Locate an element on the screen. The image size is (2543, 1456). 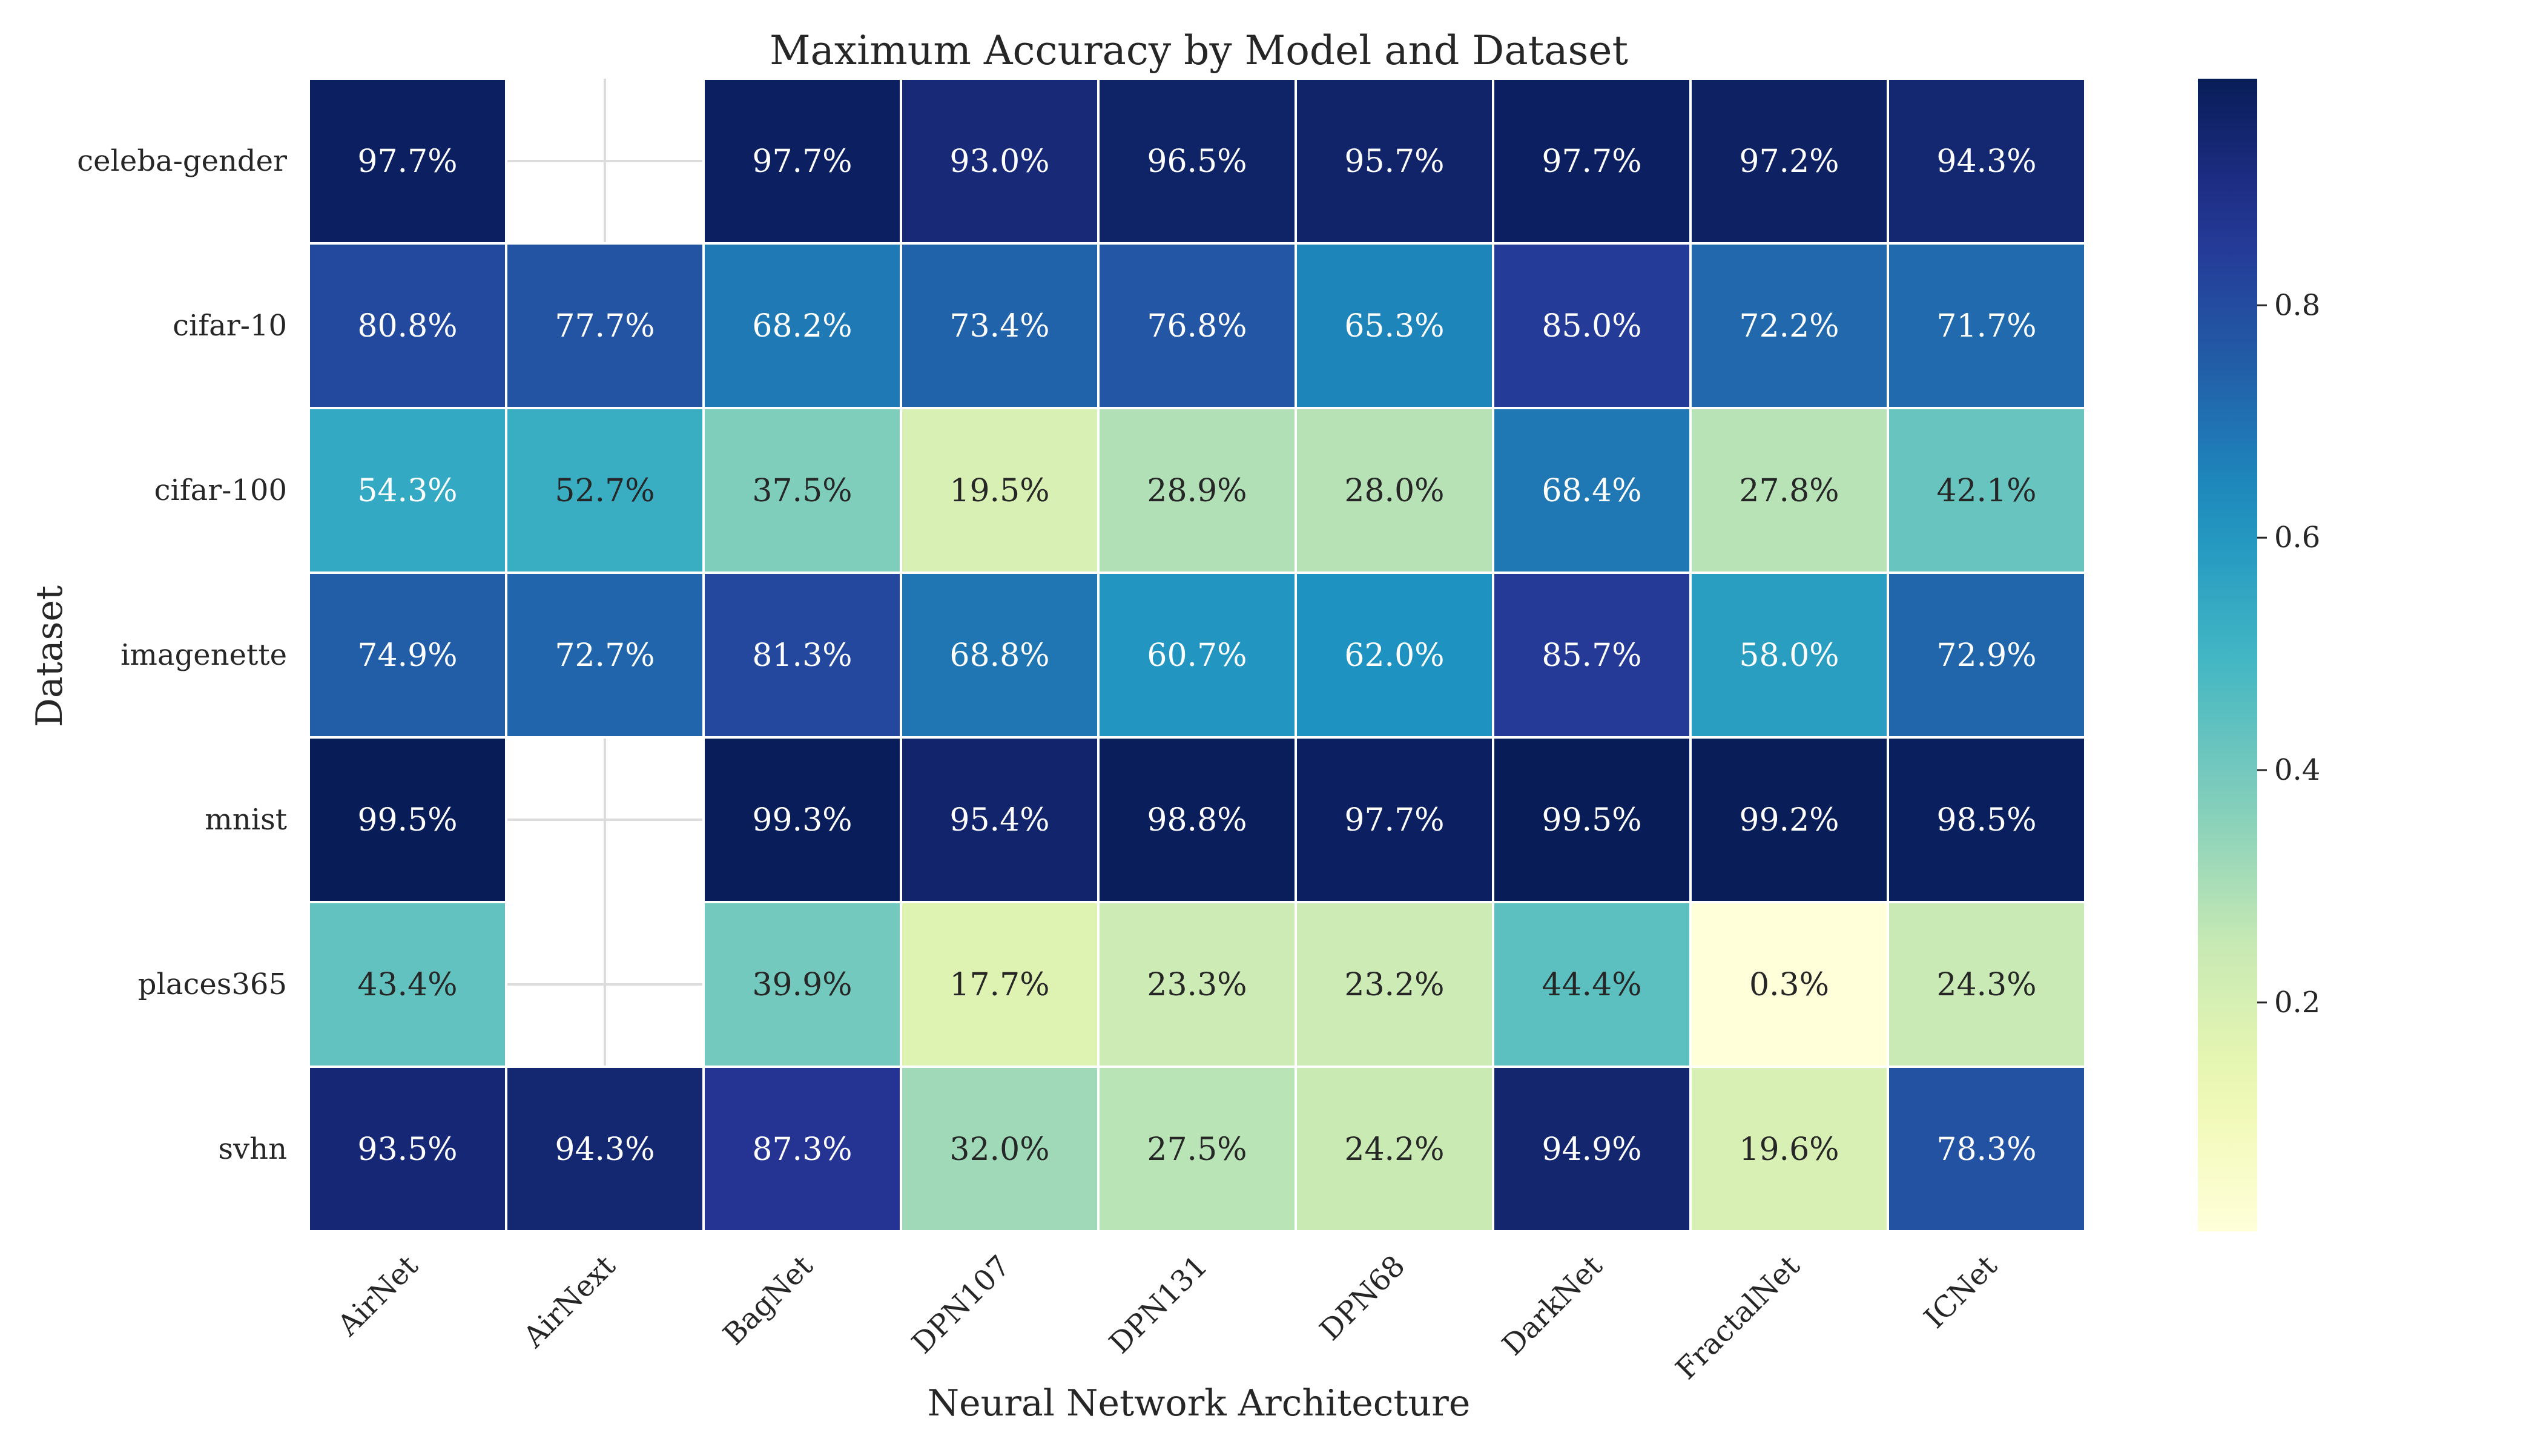
cell-value-label: 98.5% is located at coordinates (1986, 820).